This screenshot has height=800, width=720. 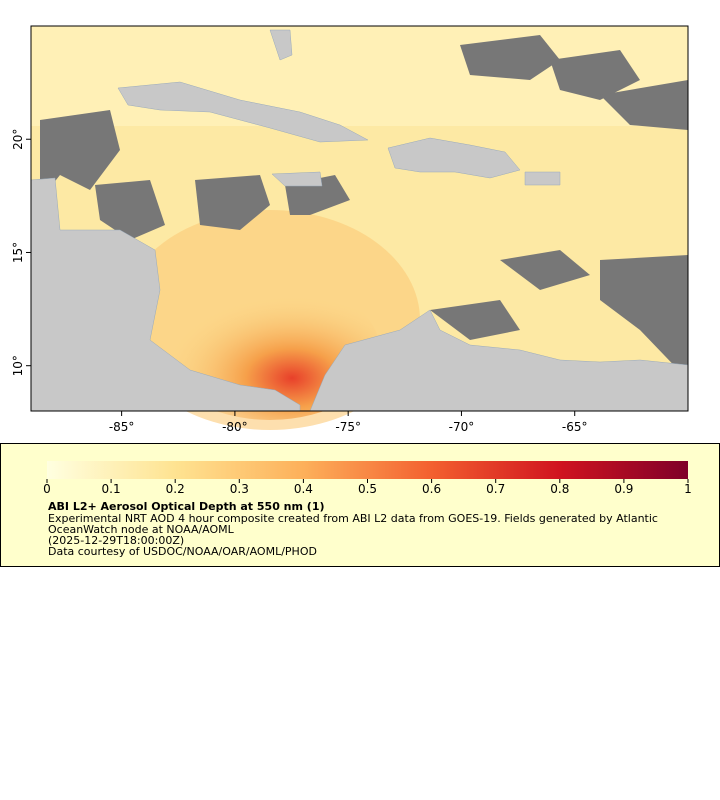 I want to click on colorbar-tick-label: 0.5, so click(x=367, y=489).